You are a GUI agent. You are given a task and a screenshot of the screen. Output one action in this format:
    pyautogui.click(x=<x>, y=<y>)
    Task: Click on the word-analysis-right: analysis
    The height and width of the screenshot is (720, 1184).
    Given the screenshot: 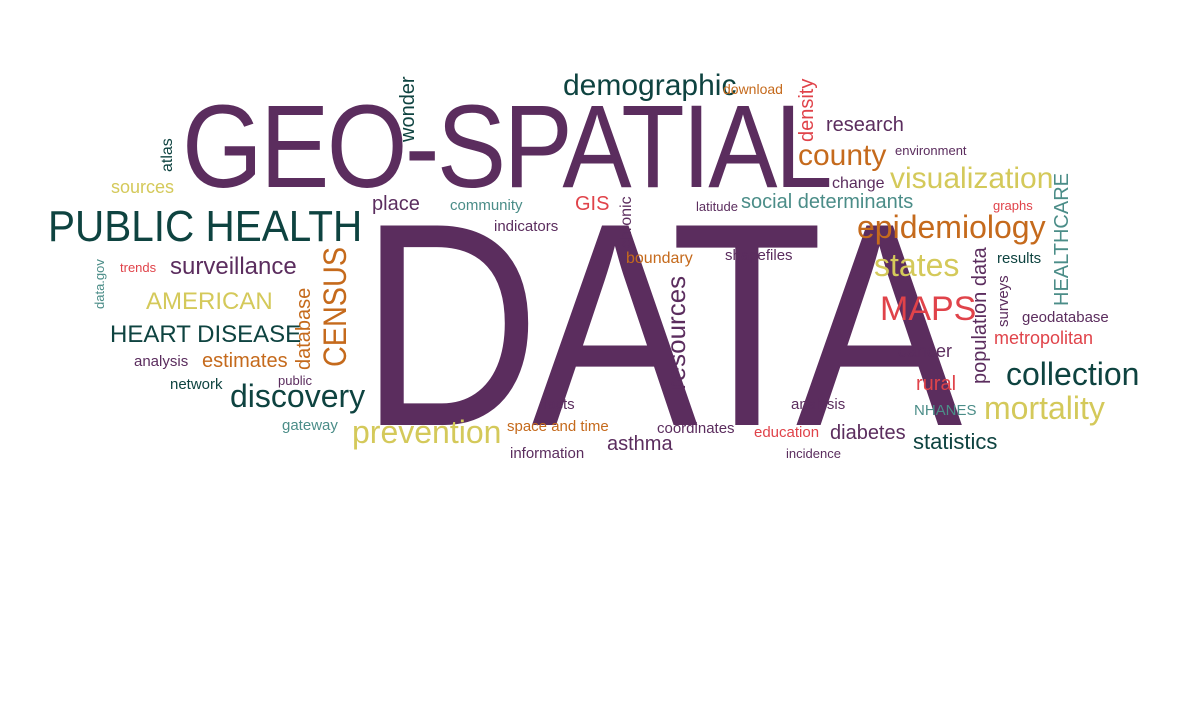 What is the action you would take?
    pyautogui.click(x=818, y=404)
    